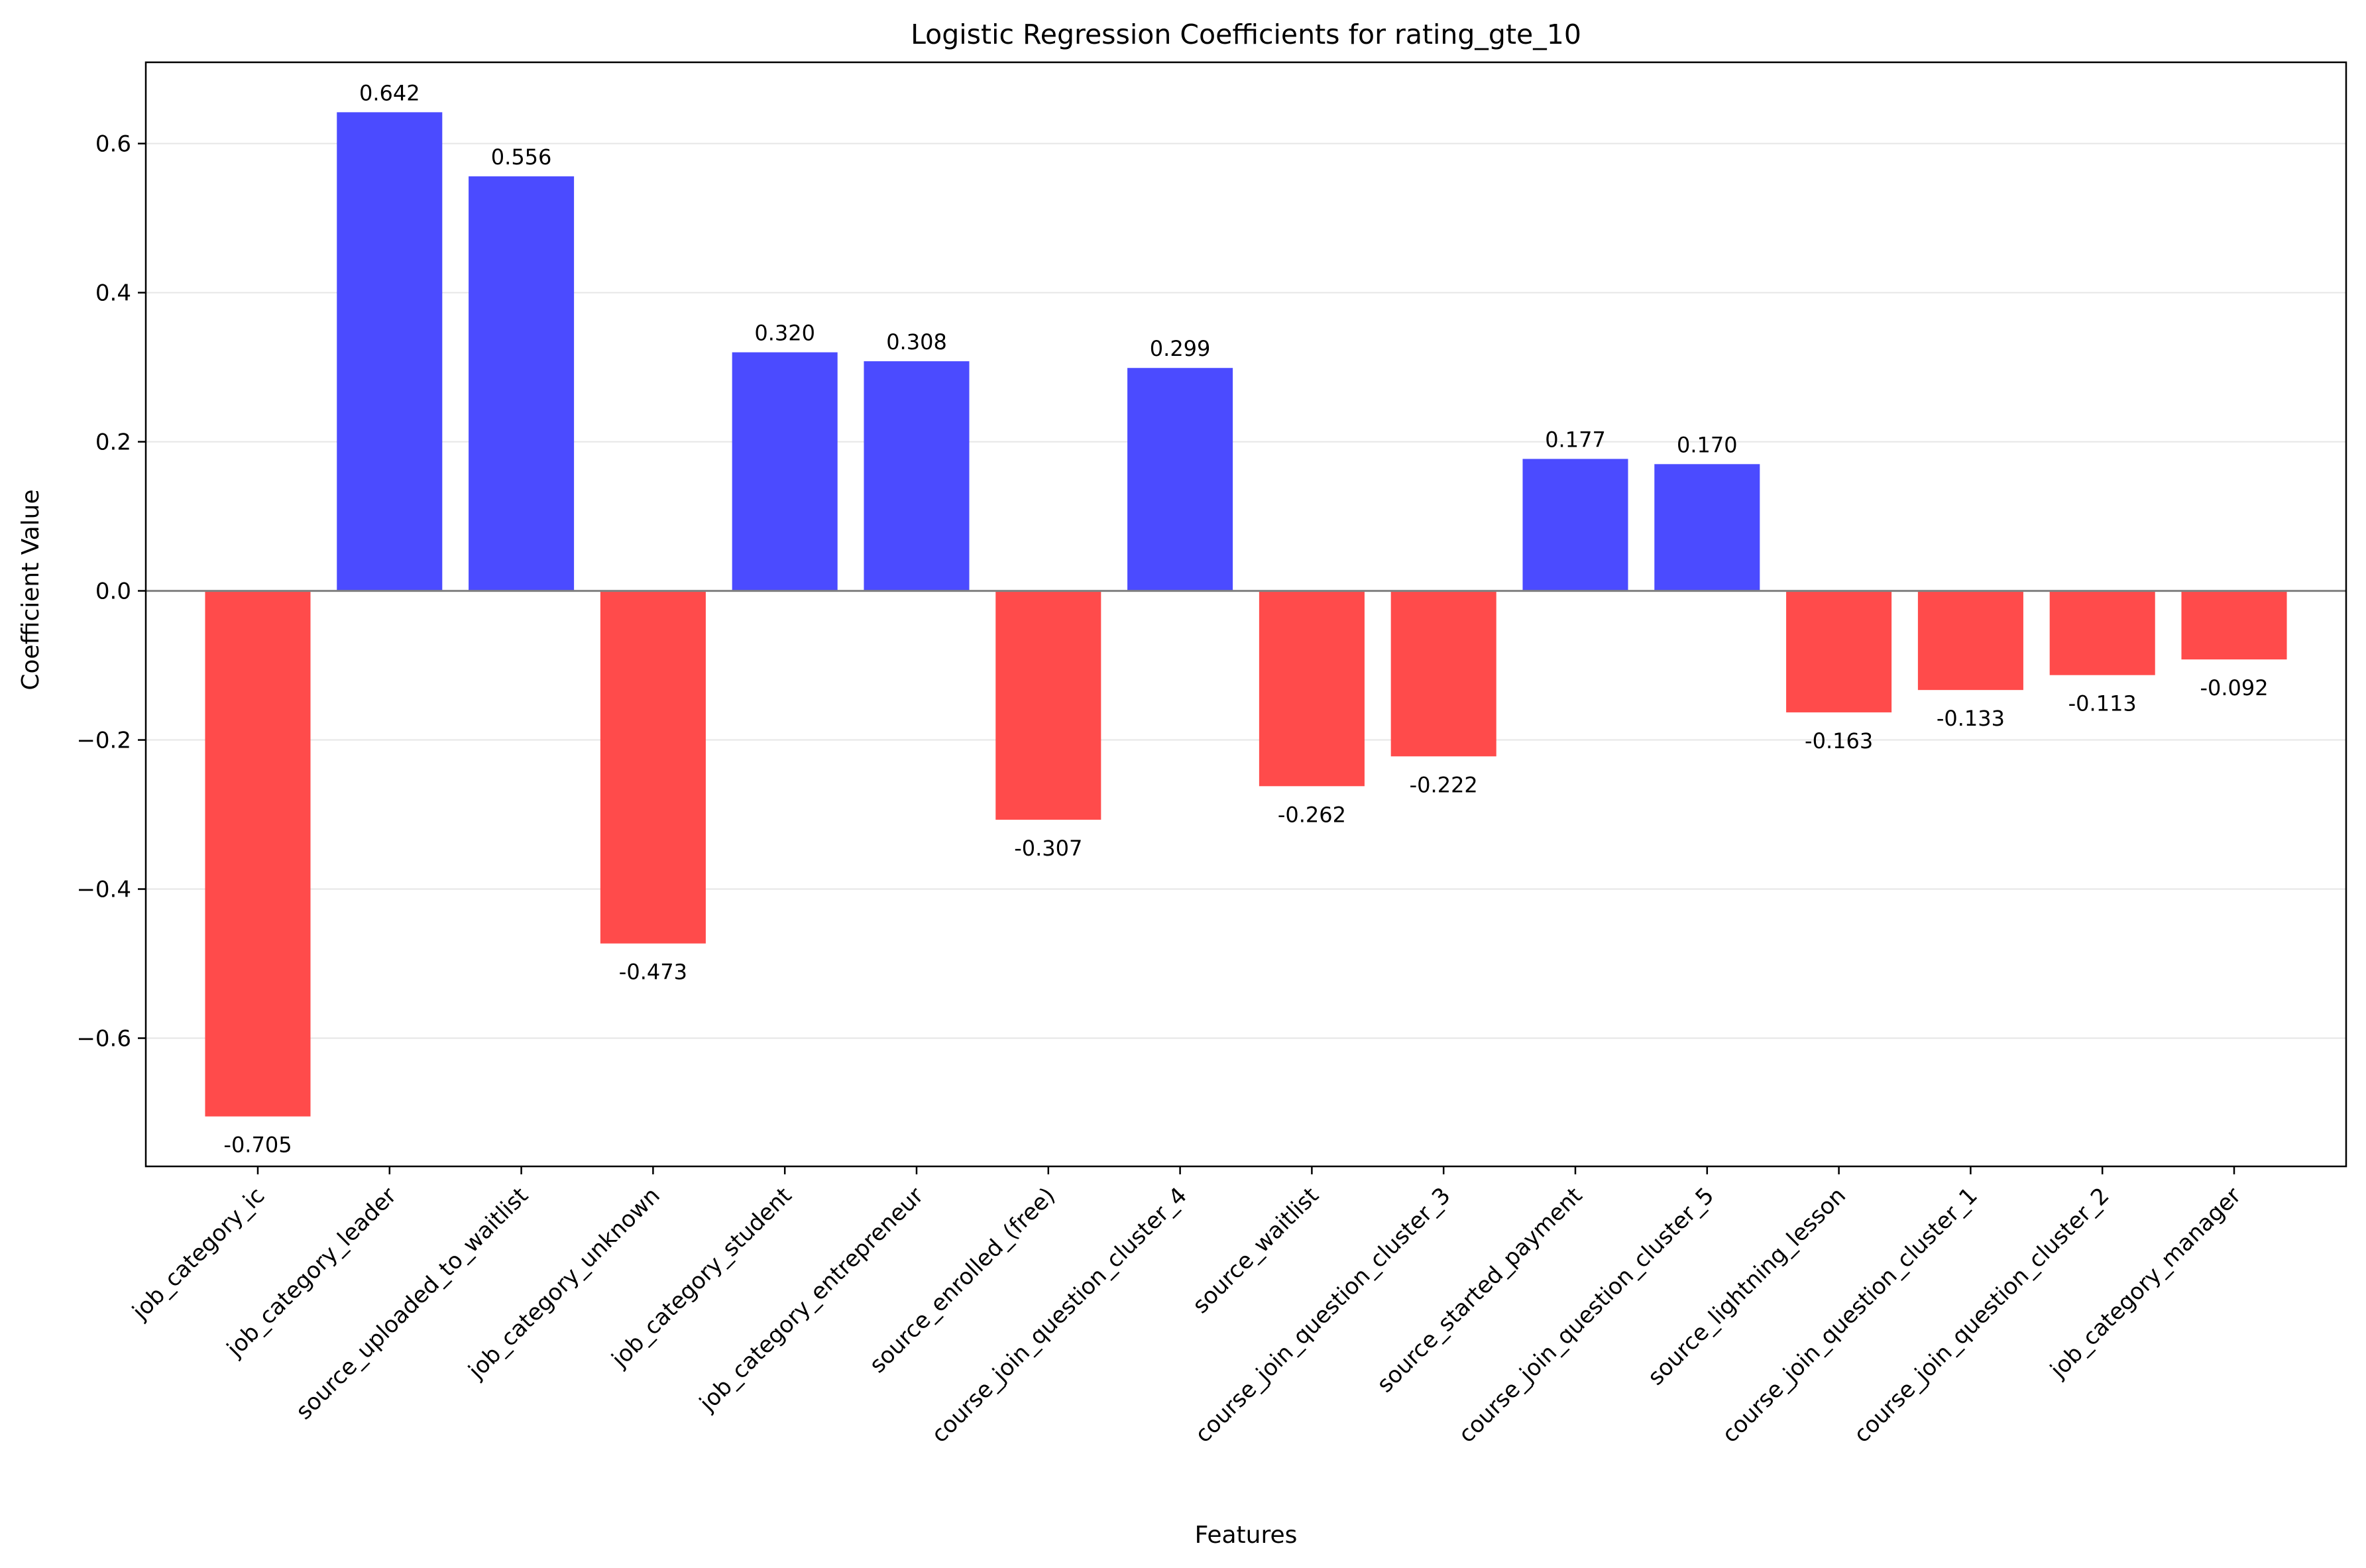 This screenshot has width=2366, height=1568. Describe the element at coordinates (785, 472) in the screenshot. I see `bar-job-category-student` at that location.